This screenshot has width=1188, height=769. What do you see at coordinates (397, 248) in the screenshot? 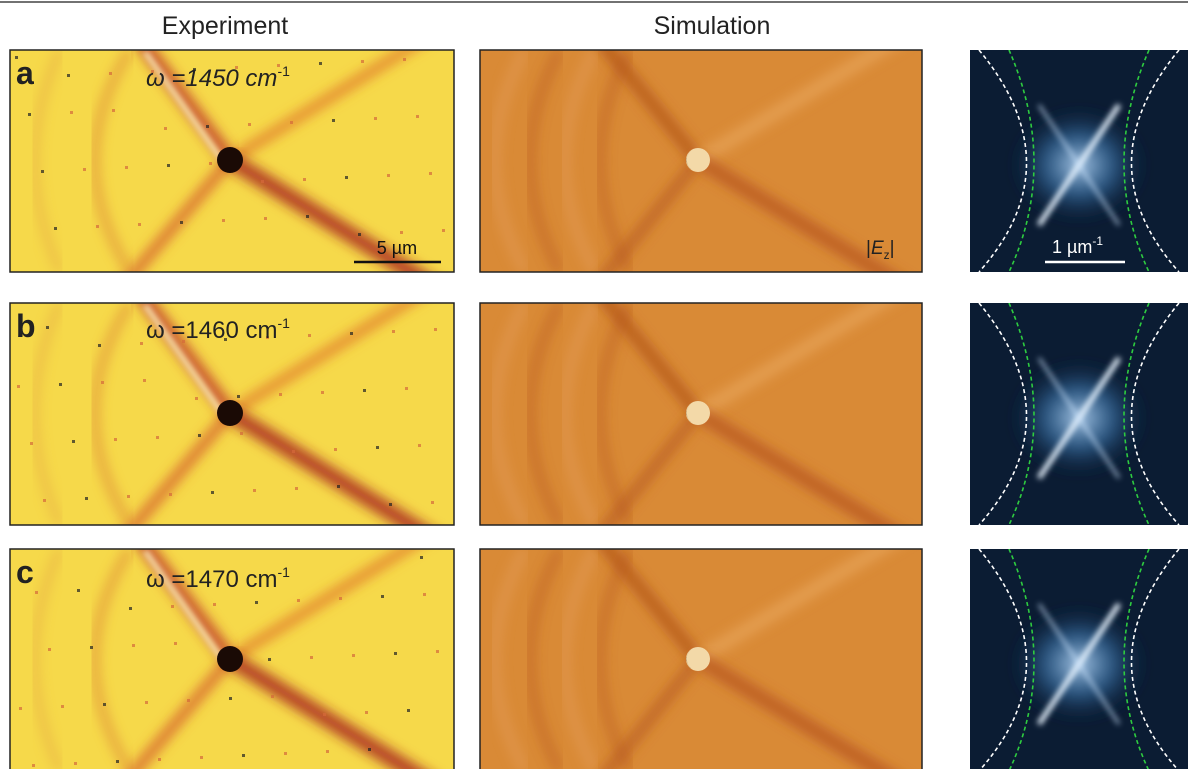
I see `scale-bar-label: 5 µm` at bounding box center [397, 248].